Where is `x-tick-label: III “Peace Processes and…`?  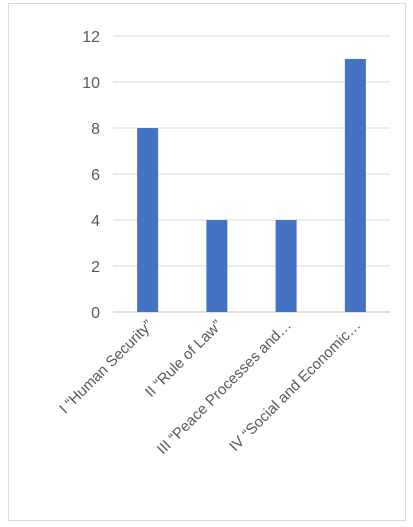 x-tick-label: III “Peace Processes and… is located at coordinates (224, 387).